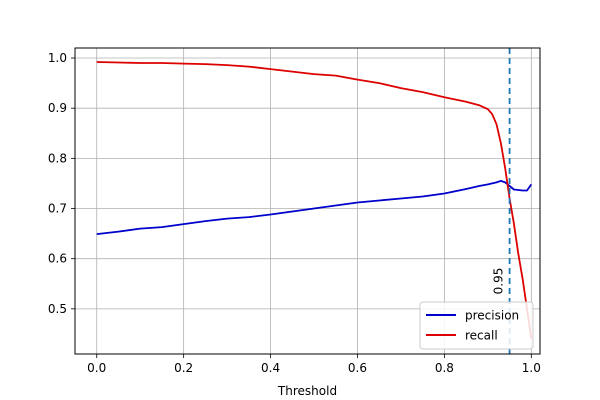 The width and height of the screenshot is (600, 400). What do you see at coordinates (57, 108) in the screenshot?
I see `y-tick-label: 0.9` at bounding box center [57, 108].